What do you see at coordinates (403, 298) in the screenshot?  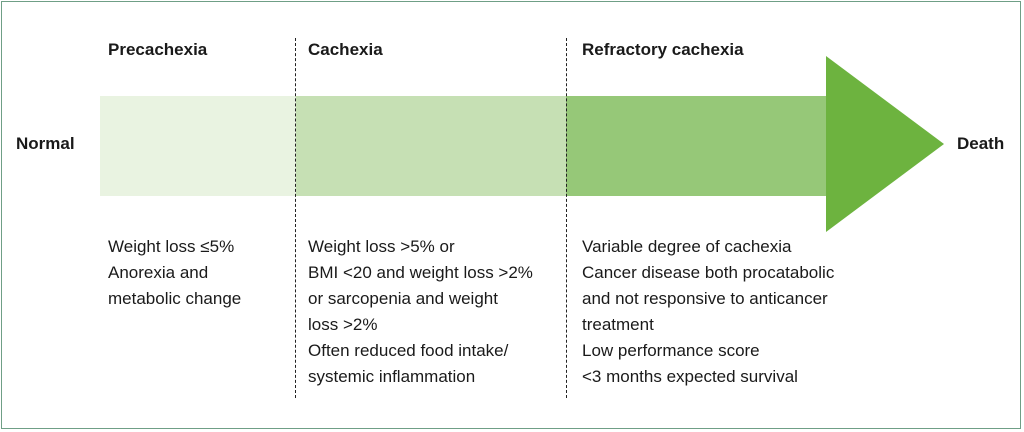 I see `description-line: or sarcopenia and weight` at bounding box center [403, 298].